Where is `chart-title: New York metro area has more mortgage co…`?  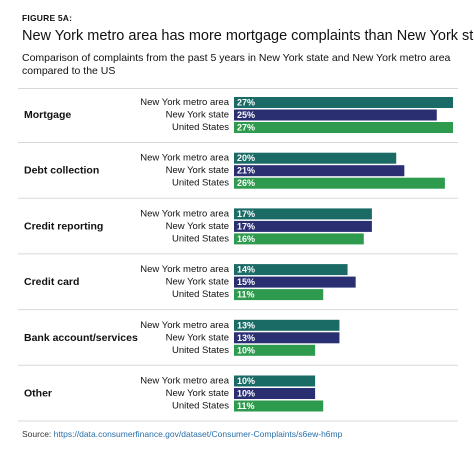
chart-title: New York metro area has more mortgage co… is located at coordinates (248, 36).